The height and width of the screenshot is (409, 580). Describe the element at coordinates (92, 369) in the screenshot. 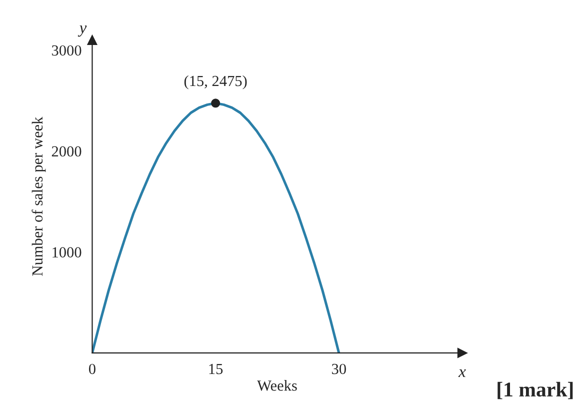

I see `x-tick-label: 0` at that location.